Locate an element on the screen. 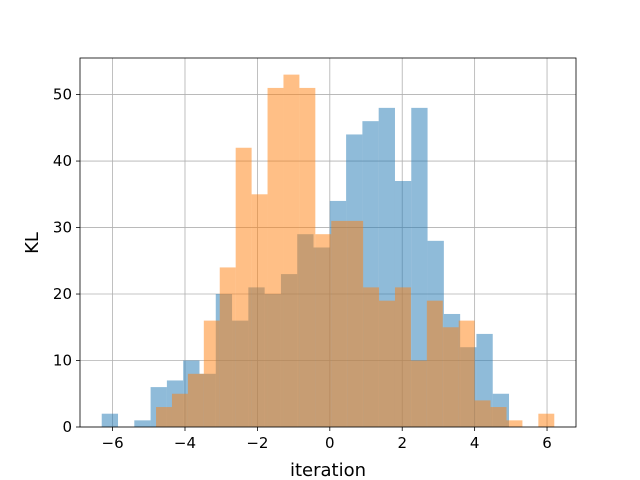 The height and width of the screenshot is (480, 640). y-tick-label-3: 30 is located at coordinates (62, 228).